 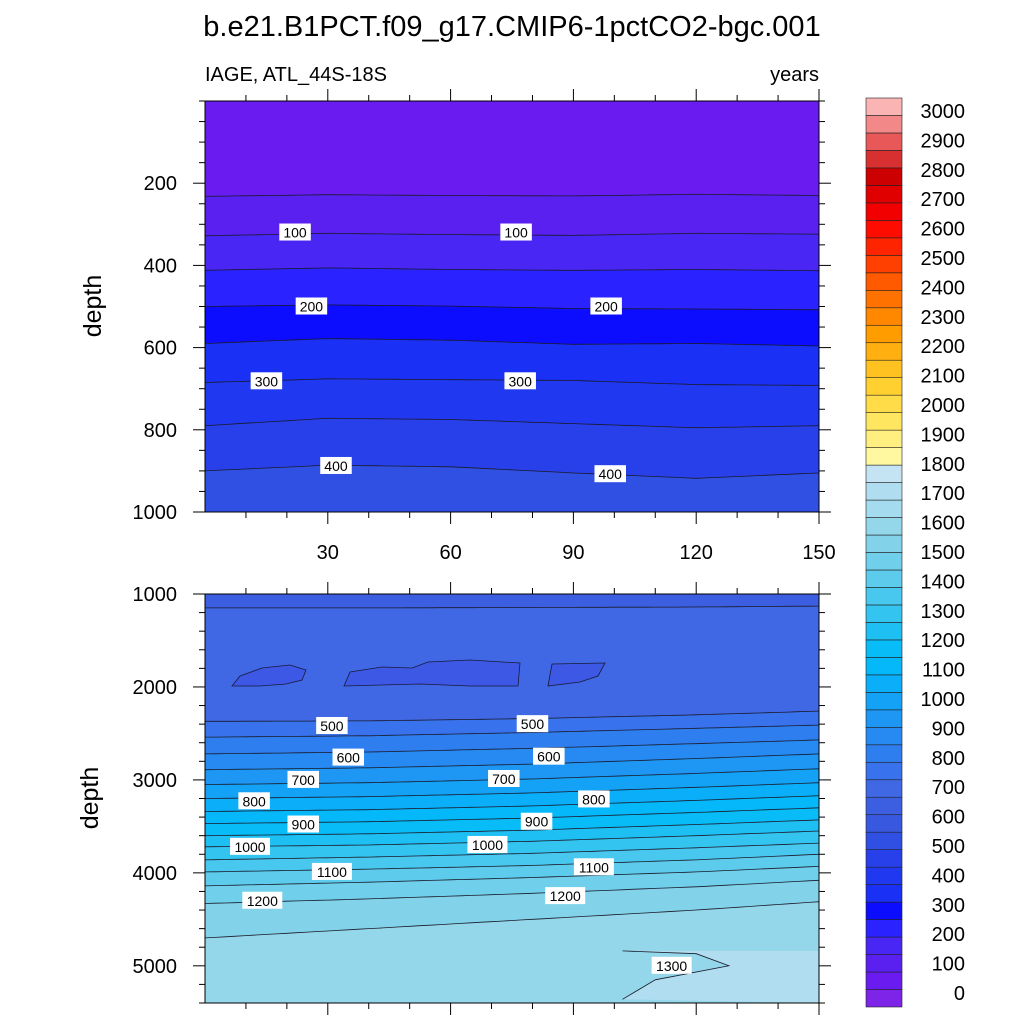 I want to click on colorbar-label: 1900, so click(x=943, y=435).